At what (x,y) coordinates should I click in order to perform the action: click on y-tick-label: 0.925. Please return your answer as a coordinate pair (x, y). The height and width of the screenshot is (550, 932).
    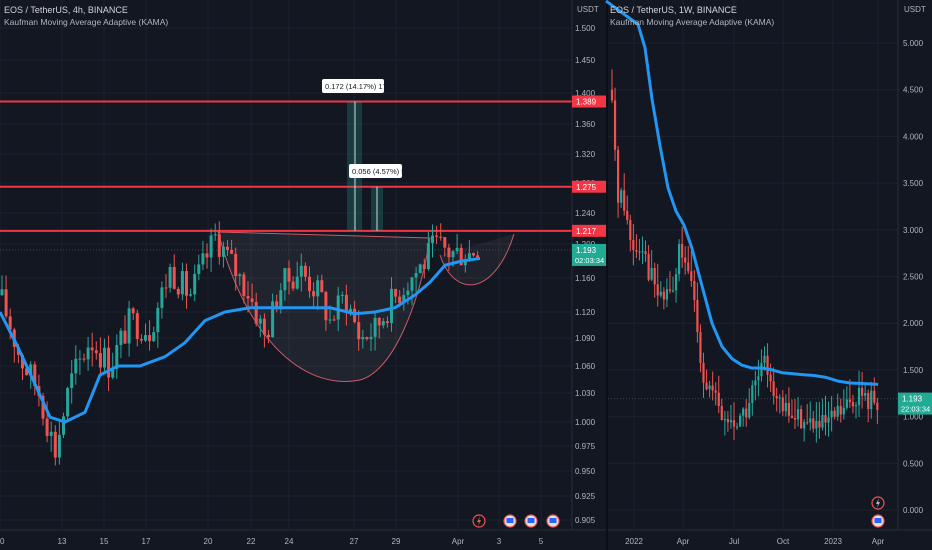
    Looking at the image, I should click on (585, 496).